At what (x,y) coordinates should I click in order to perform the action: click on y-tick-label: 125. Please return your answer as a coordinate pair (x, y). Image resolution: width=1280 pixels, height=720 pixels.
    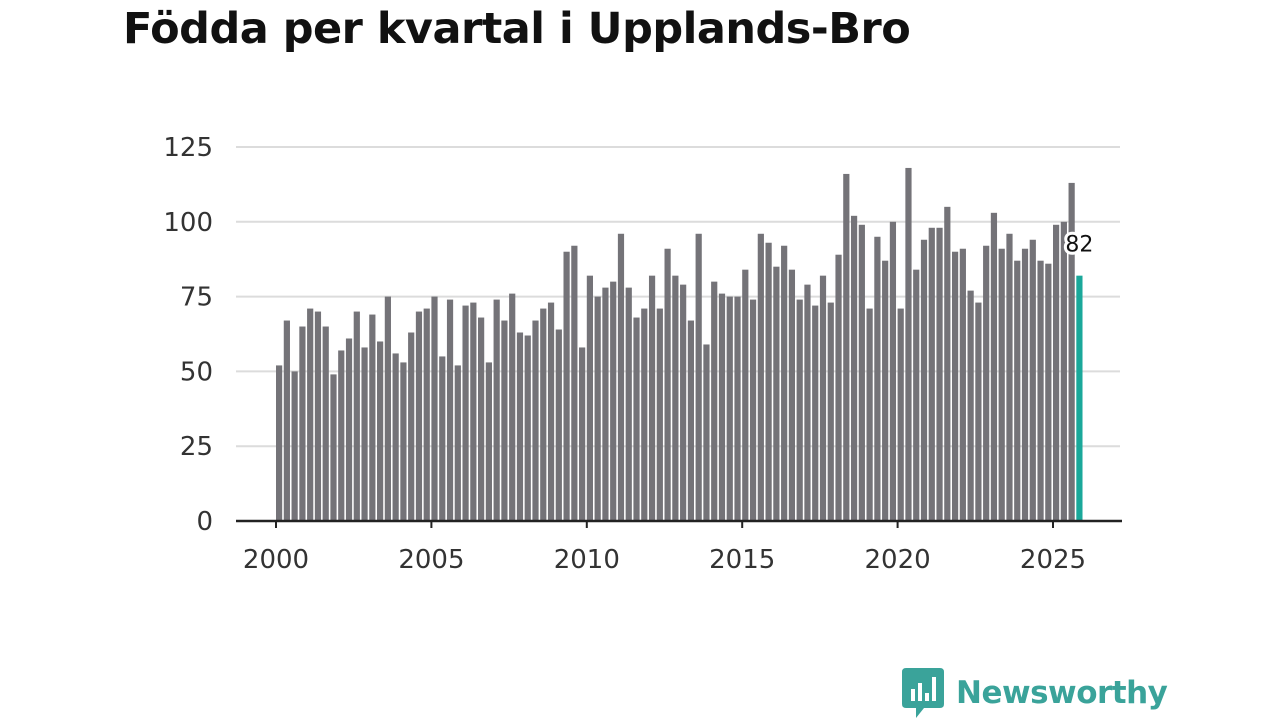
    Looking at the image, I should click on (188, 148).